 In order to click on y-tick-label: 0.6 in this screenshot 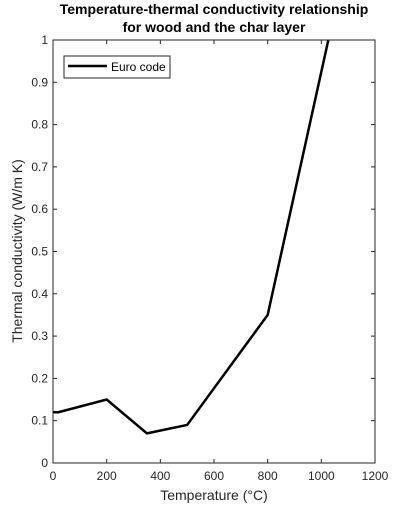, I will do `click(39, 209)`.